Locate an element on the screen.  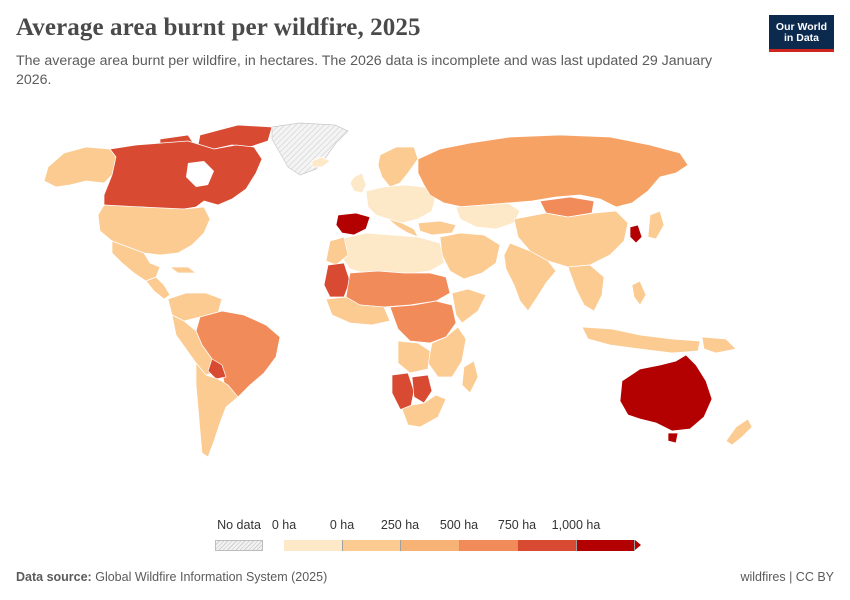
legend-tick-5: 1,000 ha is located at coordinates (576, 525).